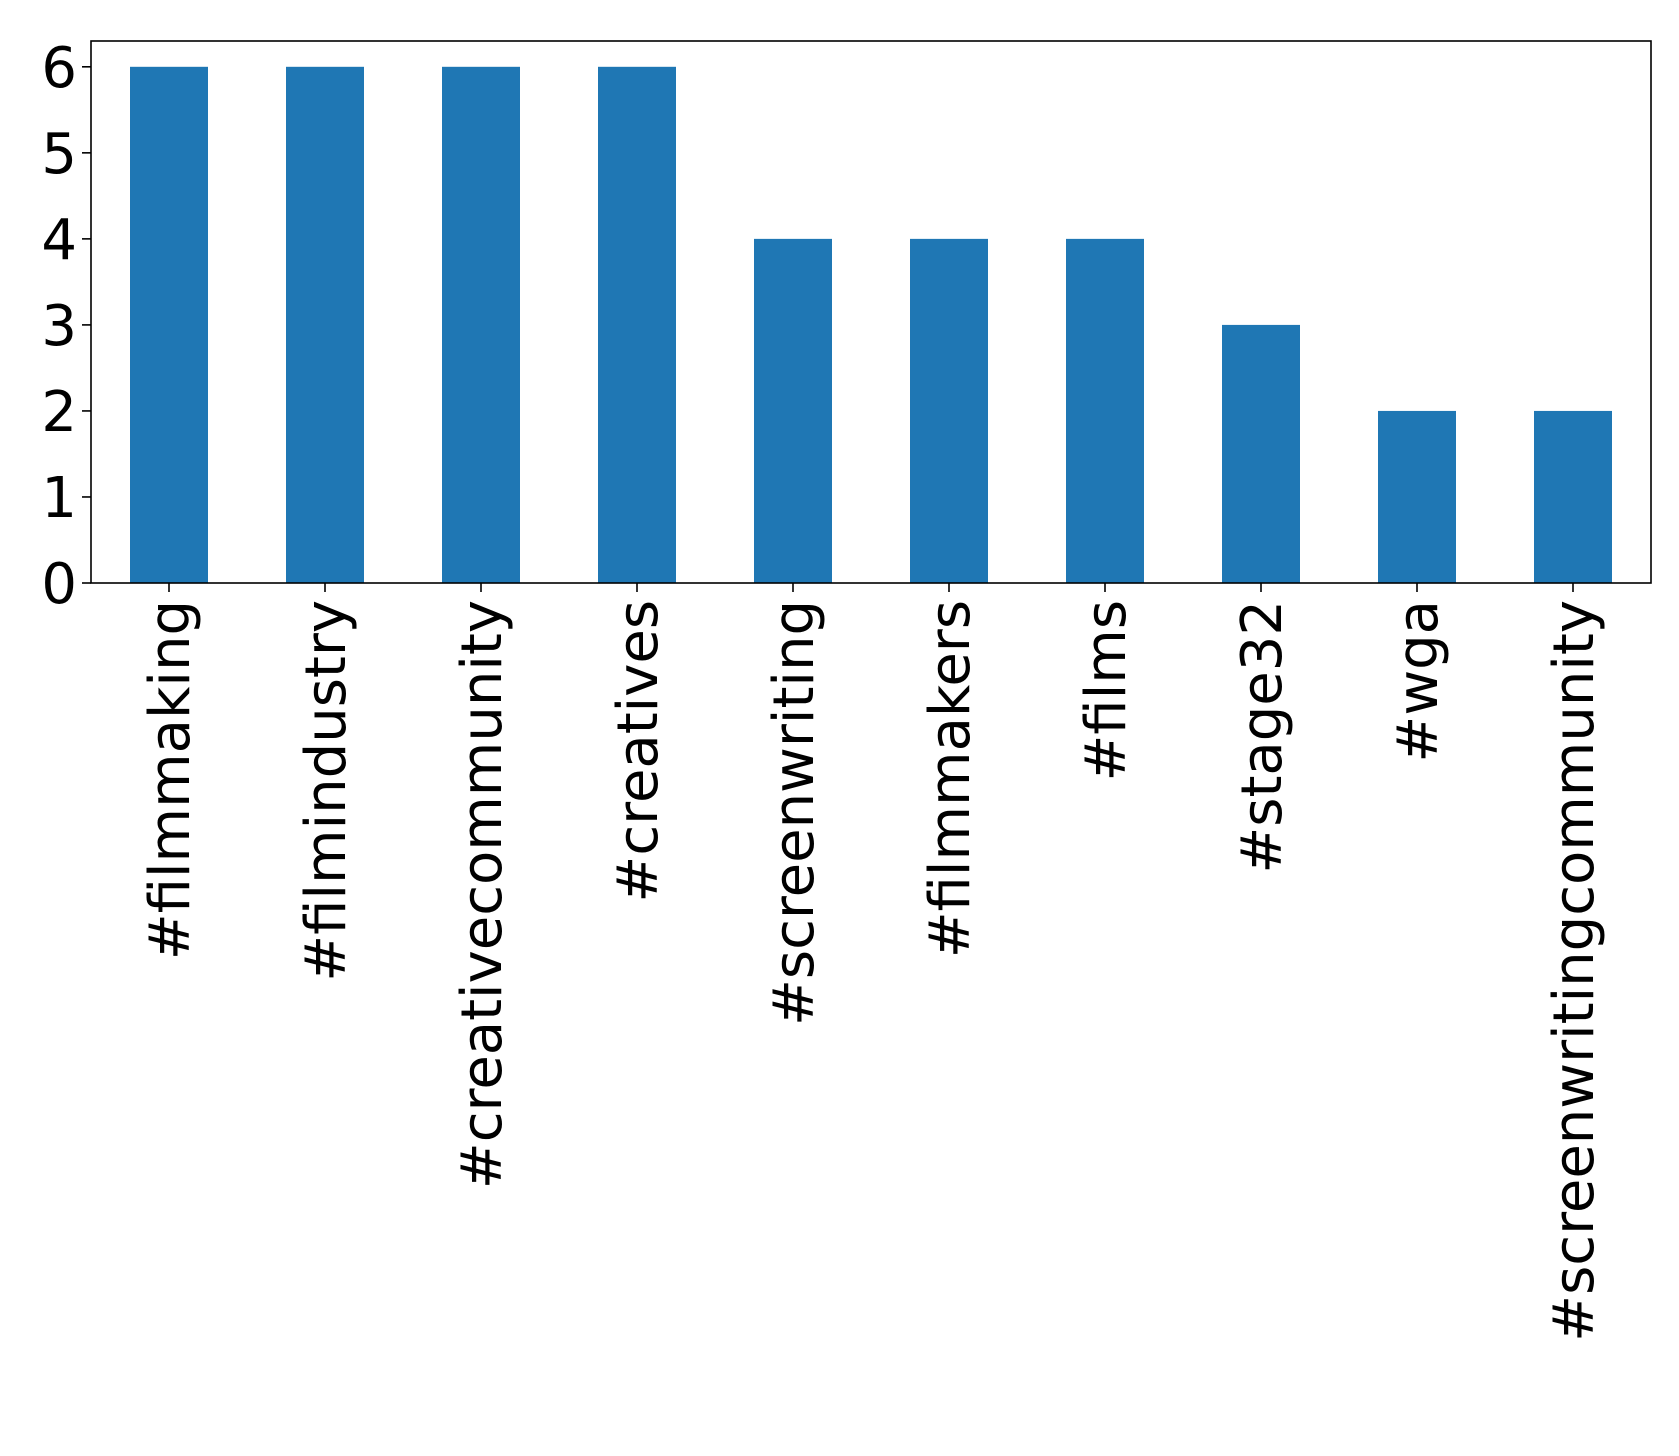 Image resolution: width=1679 pixels, height=1456 pixels. Describe the element at coordinates (482, 894) in the screenshot. I see `x-tick-label-2: #creativecommunity` at that location.